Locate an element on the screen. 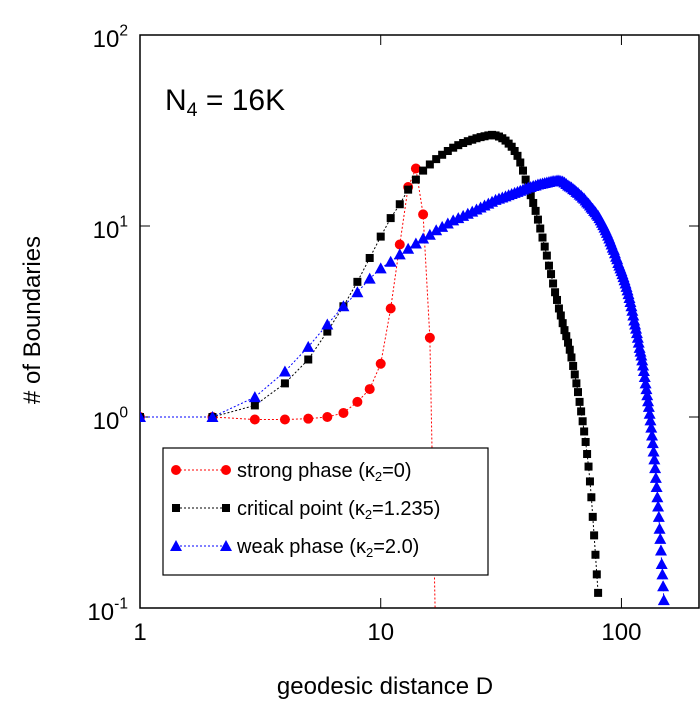 This screenshot has height=705, width=700. y-tick-label: 101​ is located at coordinates (110, 229).